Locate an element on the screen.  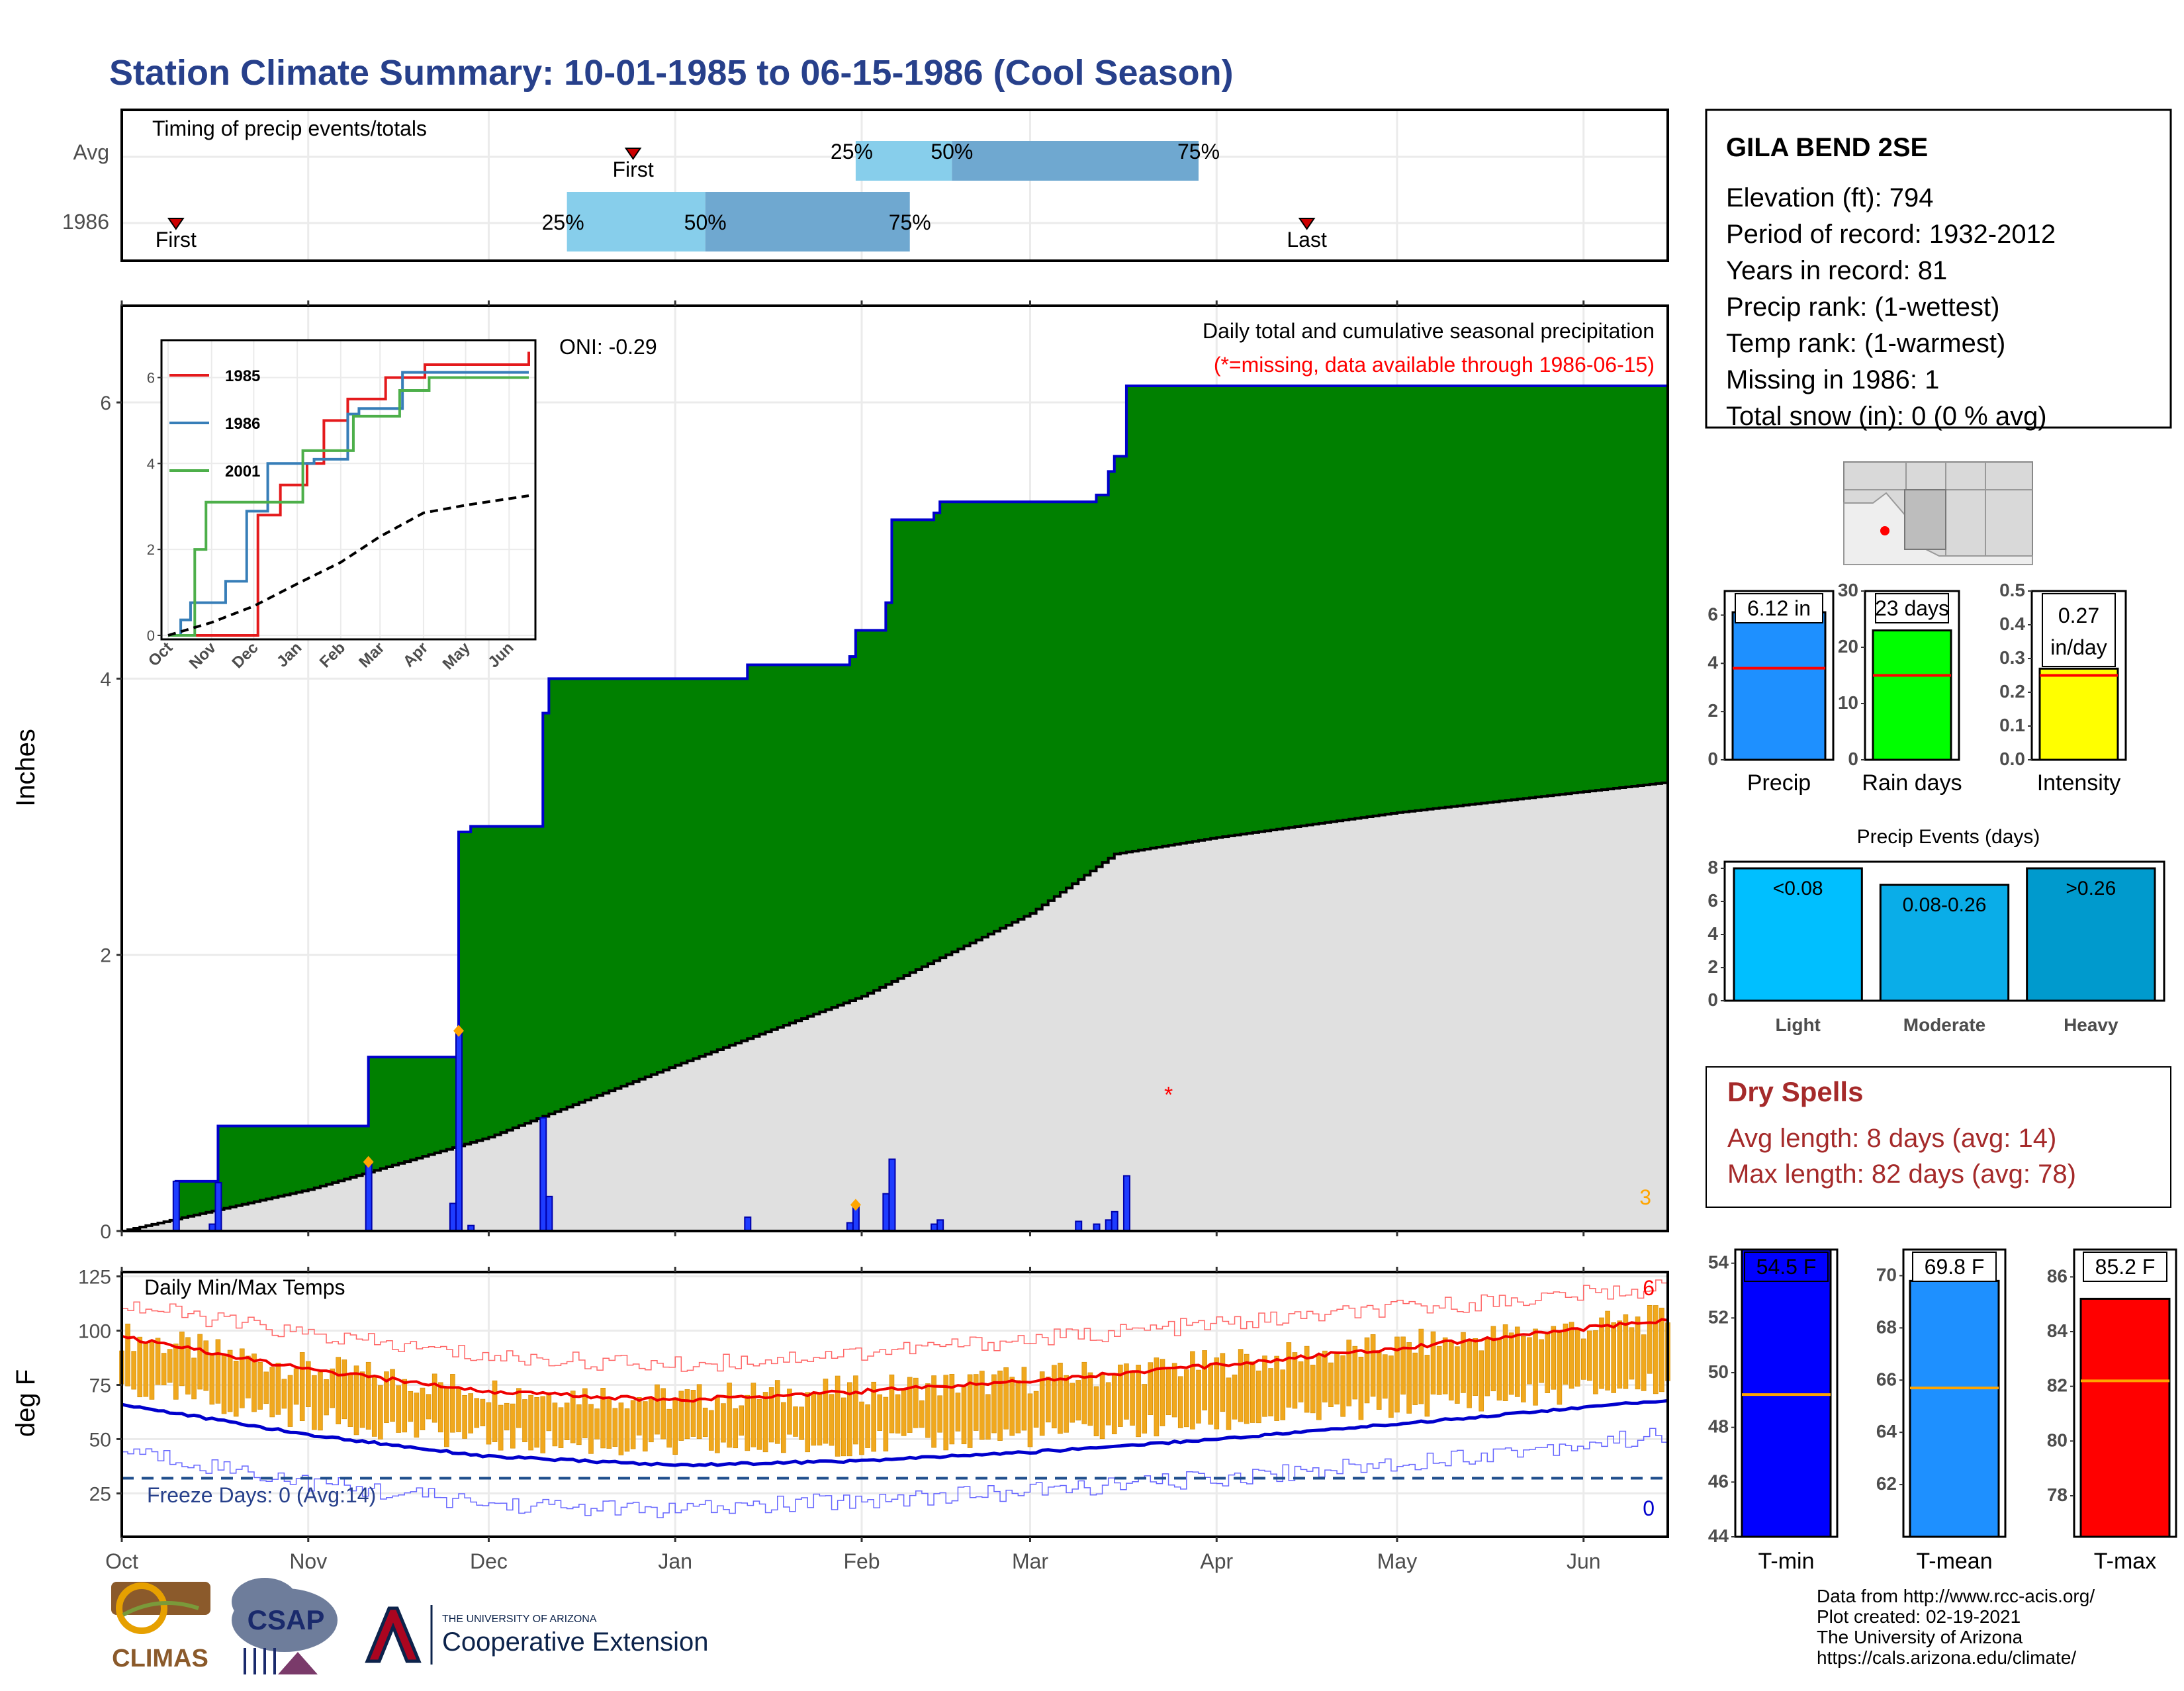
events-y-tick-label: 4 is located at coordinates (1712, 933).